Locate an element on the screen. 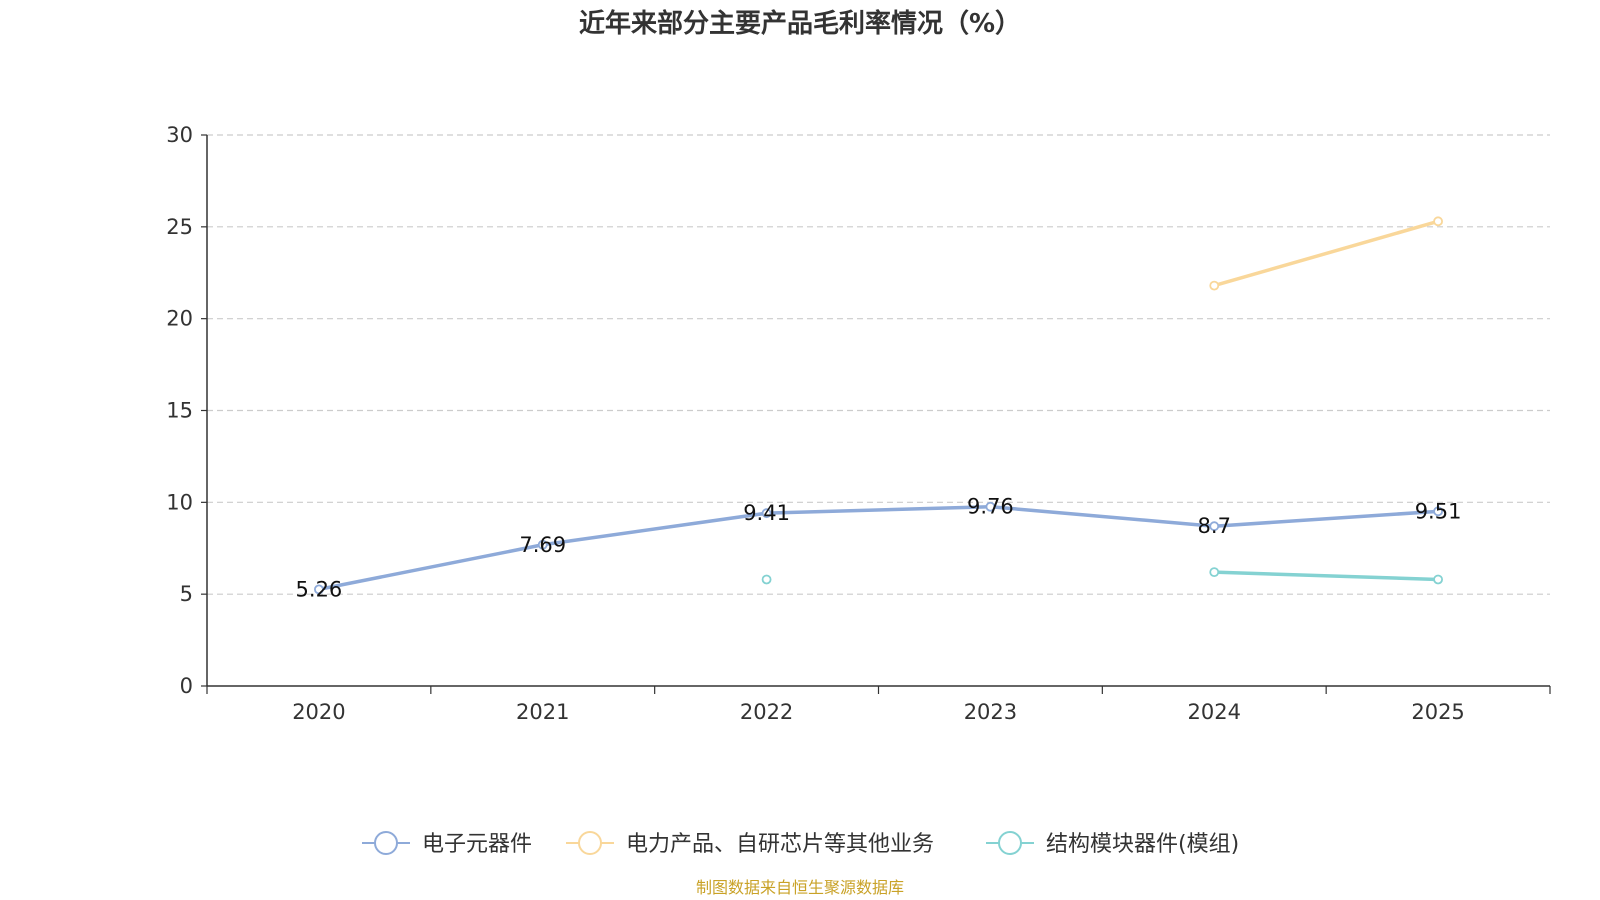 The image size is (1600, 900). y-tick-label: 5 is located at coordinates (186, 594).